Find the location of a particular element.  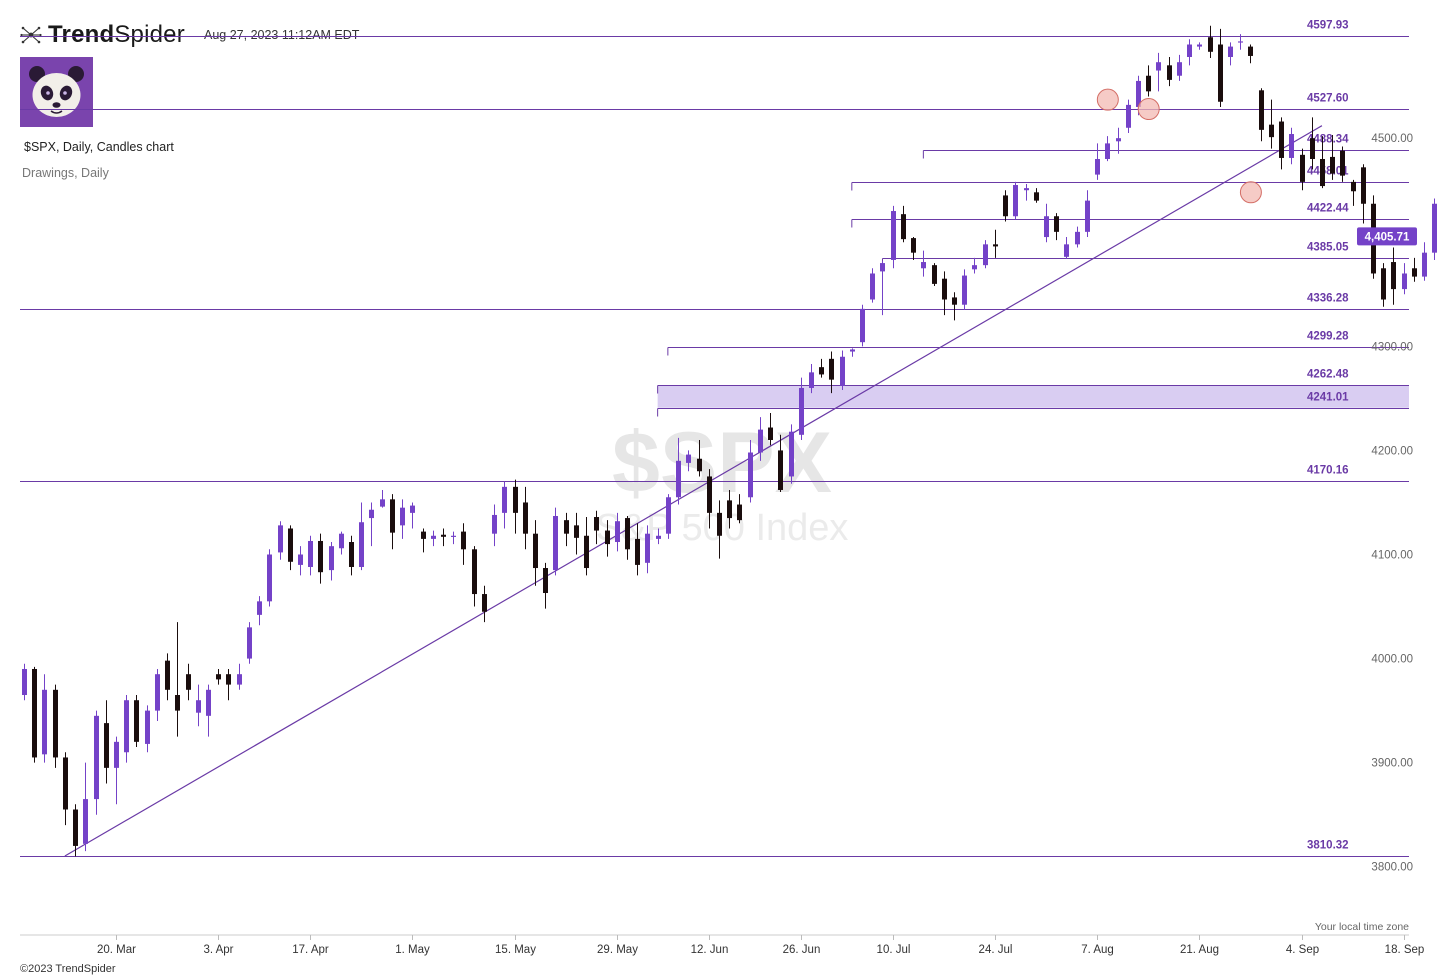

level-label: 4170.16 is located at coordinates (1328, 471).